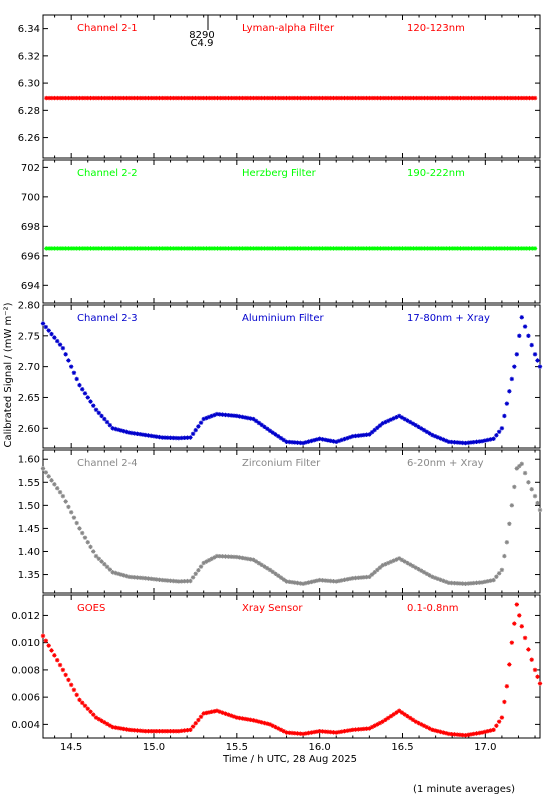  I want to click on band-label: 190-222nm, so click(436, 173).